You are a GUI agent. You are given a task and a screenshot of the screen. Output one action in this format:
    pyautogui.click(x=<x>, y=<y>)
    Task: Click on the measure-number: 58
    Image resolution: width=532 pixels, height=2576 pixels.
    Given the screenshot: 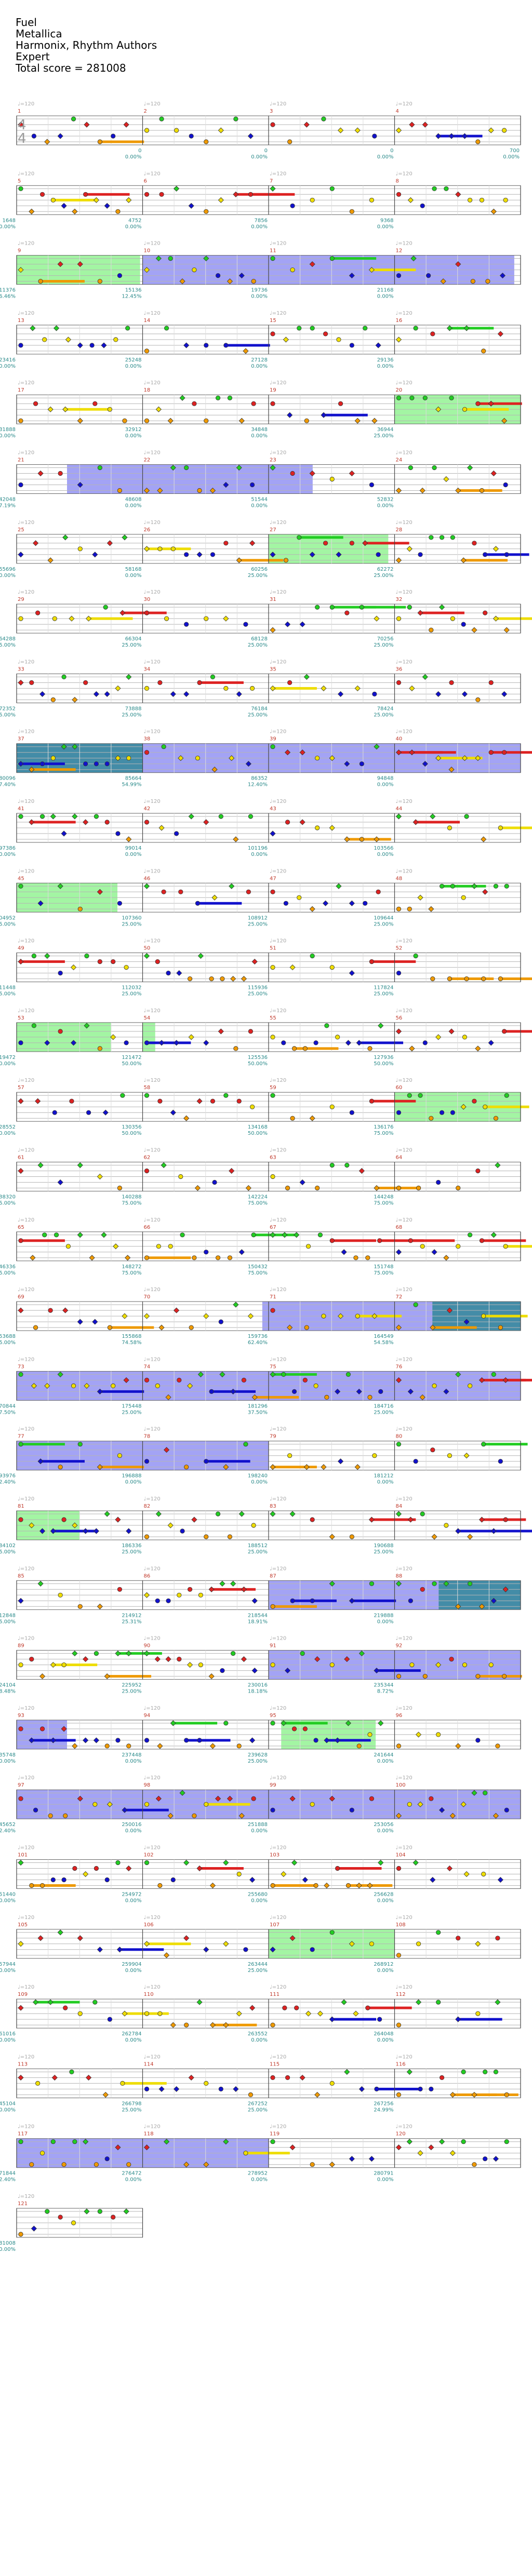 What is the action you would take?
    pyautogui.click(x=147, y=1088)
    